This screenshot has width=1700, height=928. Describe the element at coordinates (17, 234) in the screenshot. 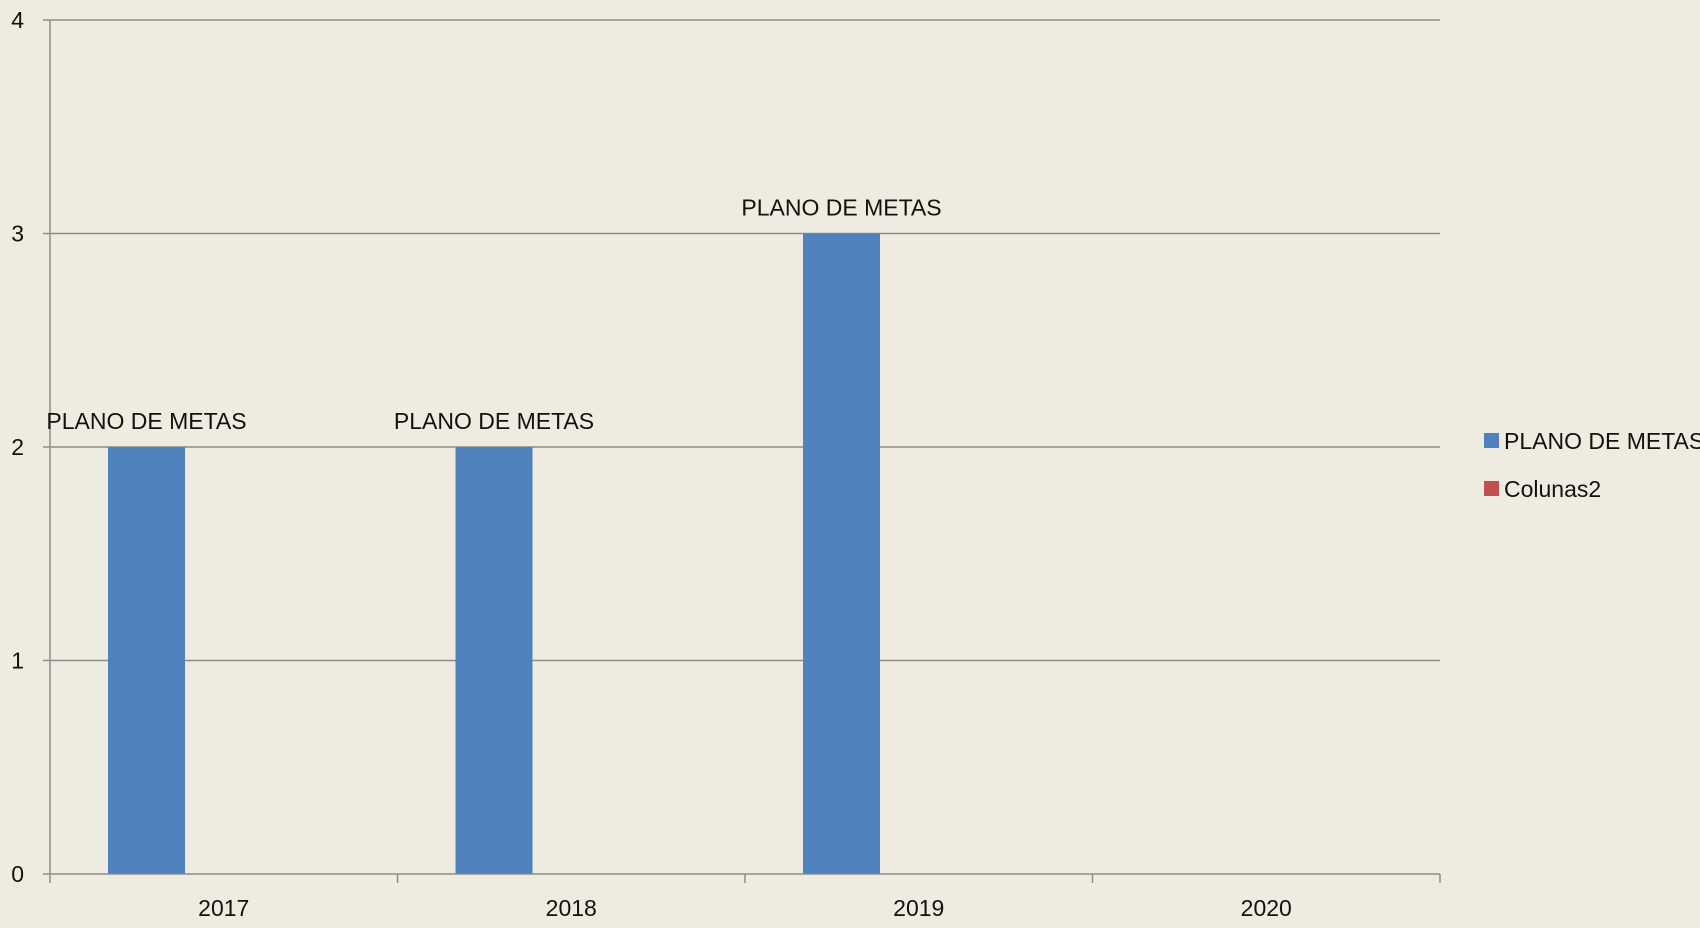

I see `y-tick-label: 3` at that location.